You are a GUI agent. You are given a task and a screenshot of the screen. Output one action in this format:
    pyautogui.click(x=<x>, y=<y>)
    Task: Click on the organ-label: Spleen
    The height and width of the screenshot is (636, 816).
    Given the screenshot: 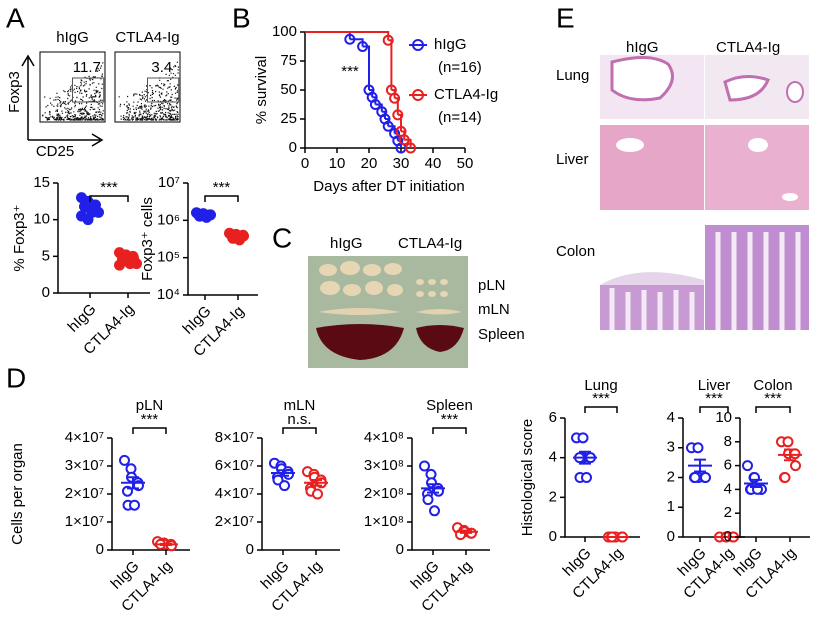 What is the action you would take?
    pyautogui.click(x=501, y=334)
    